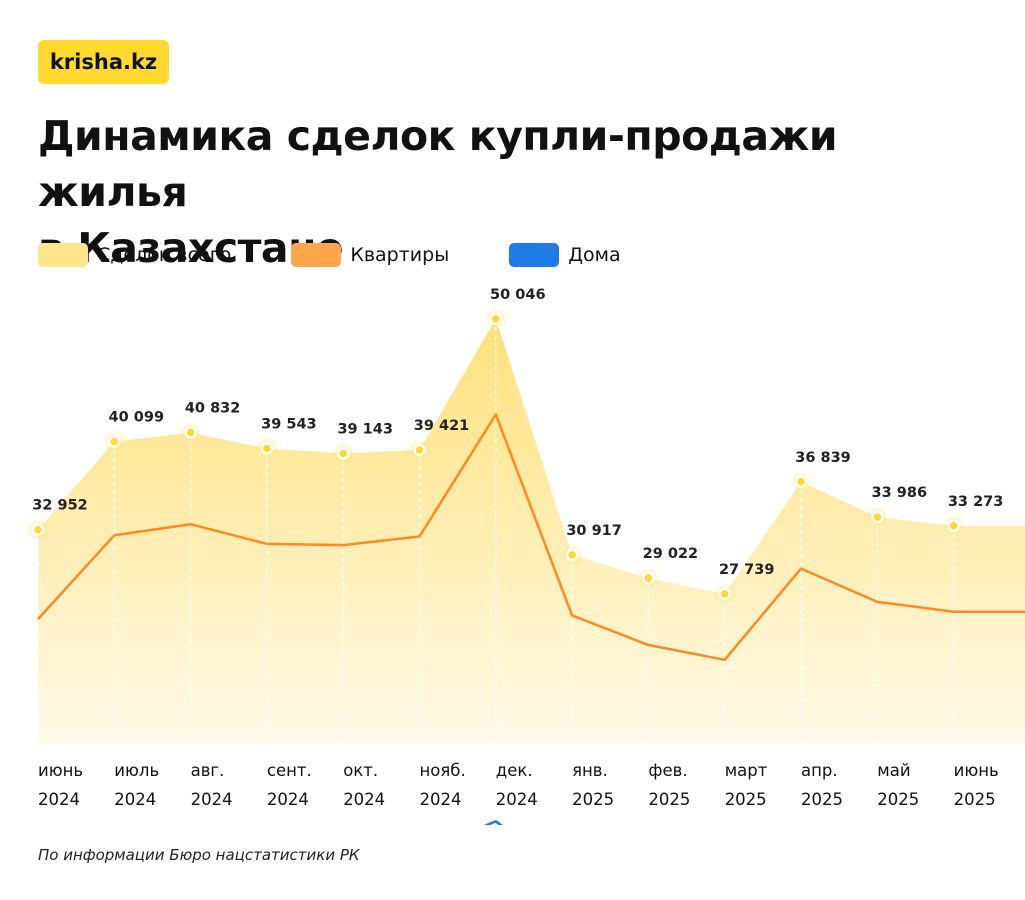 The width and height of the screenshot is (1025, 900). I want to click on data-label-total: 50 046, so click(518, 295).